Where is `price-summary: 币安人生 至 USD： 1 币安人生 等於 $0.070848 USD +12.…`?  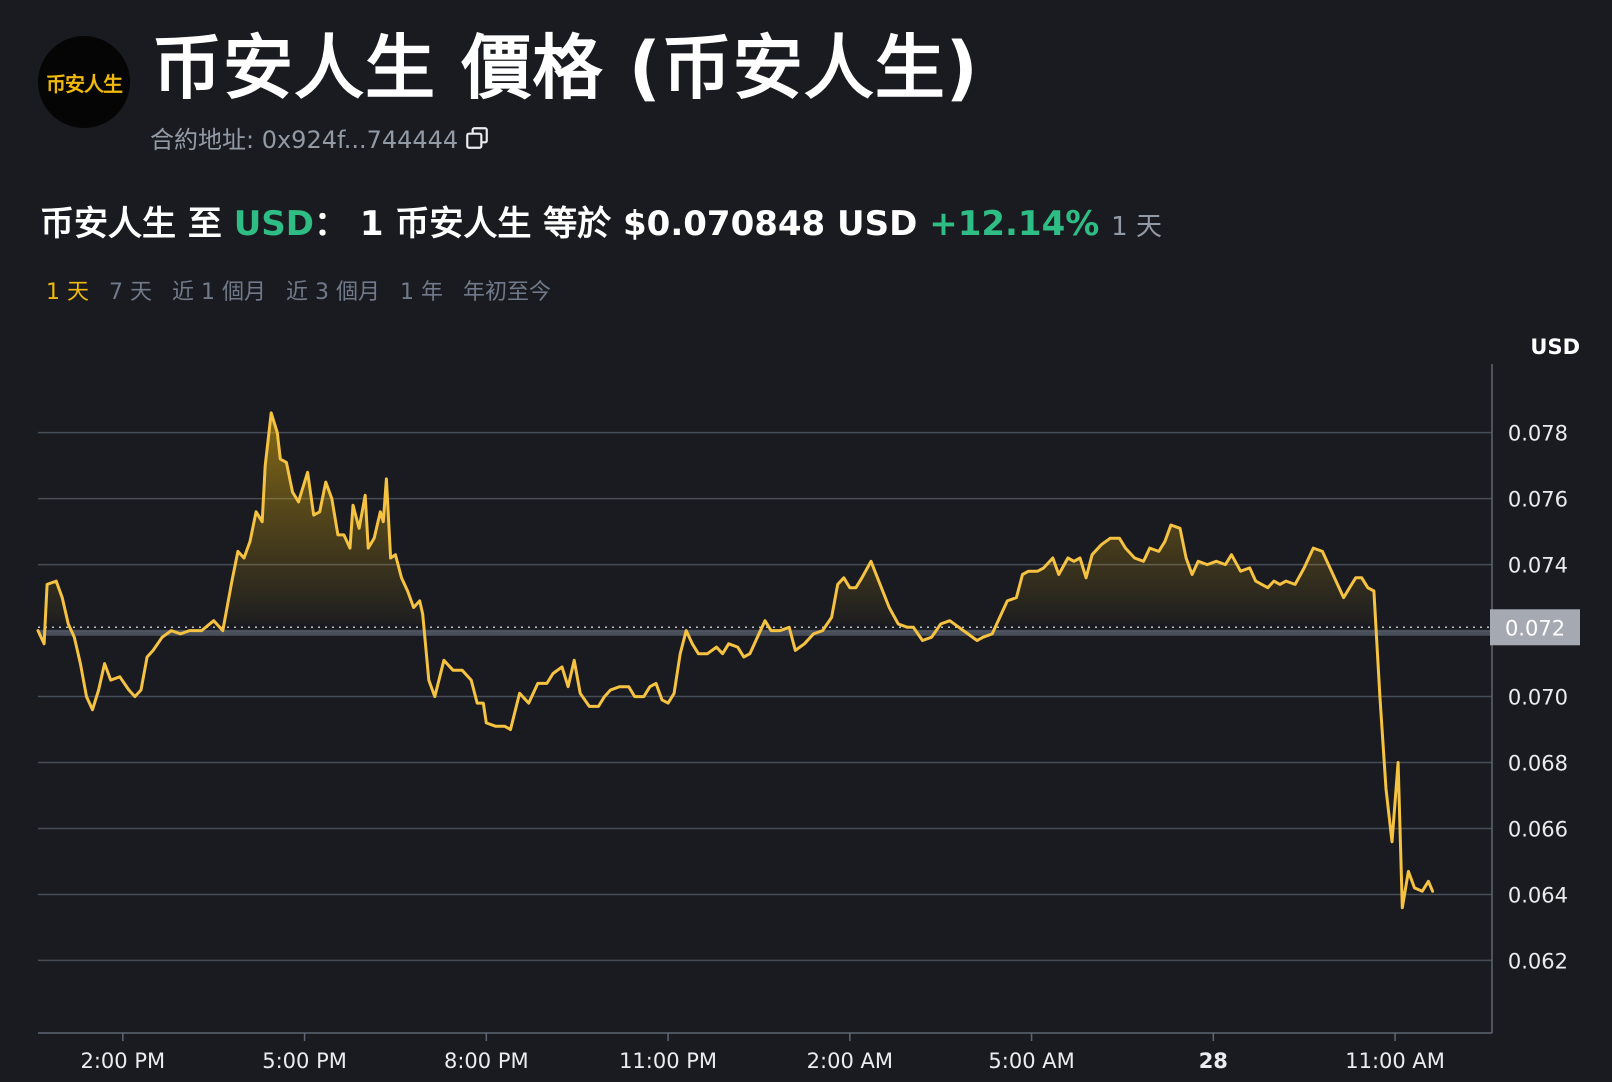 price-summary: 币安人生 至 USD： 1 币安人生 等於 $0.070848 USD +12.… is located at coordinates (601, 220).